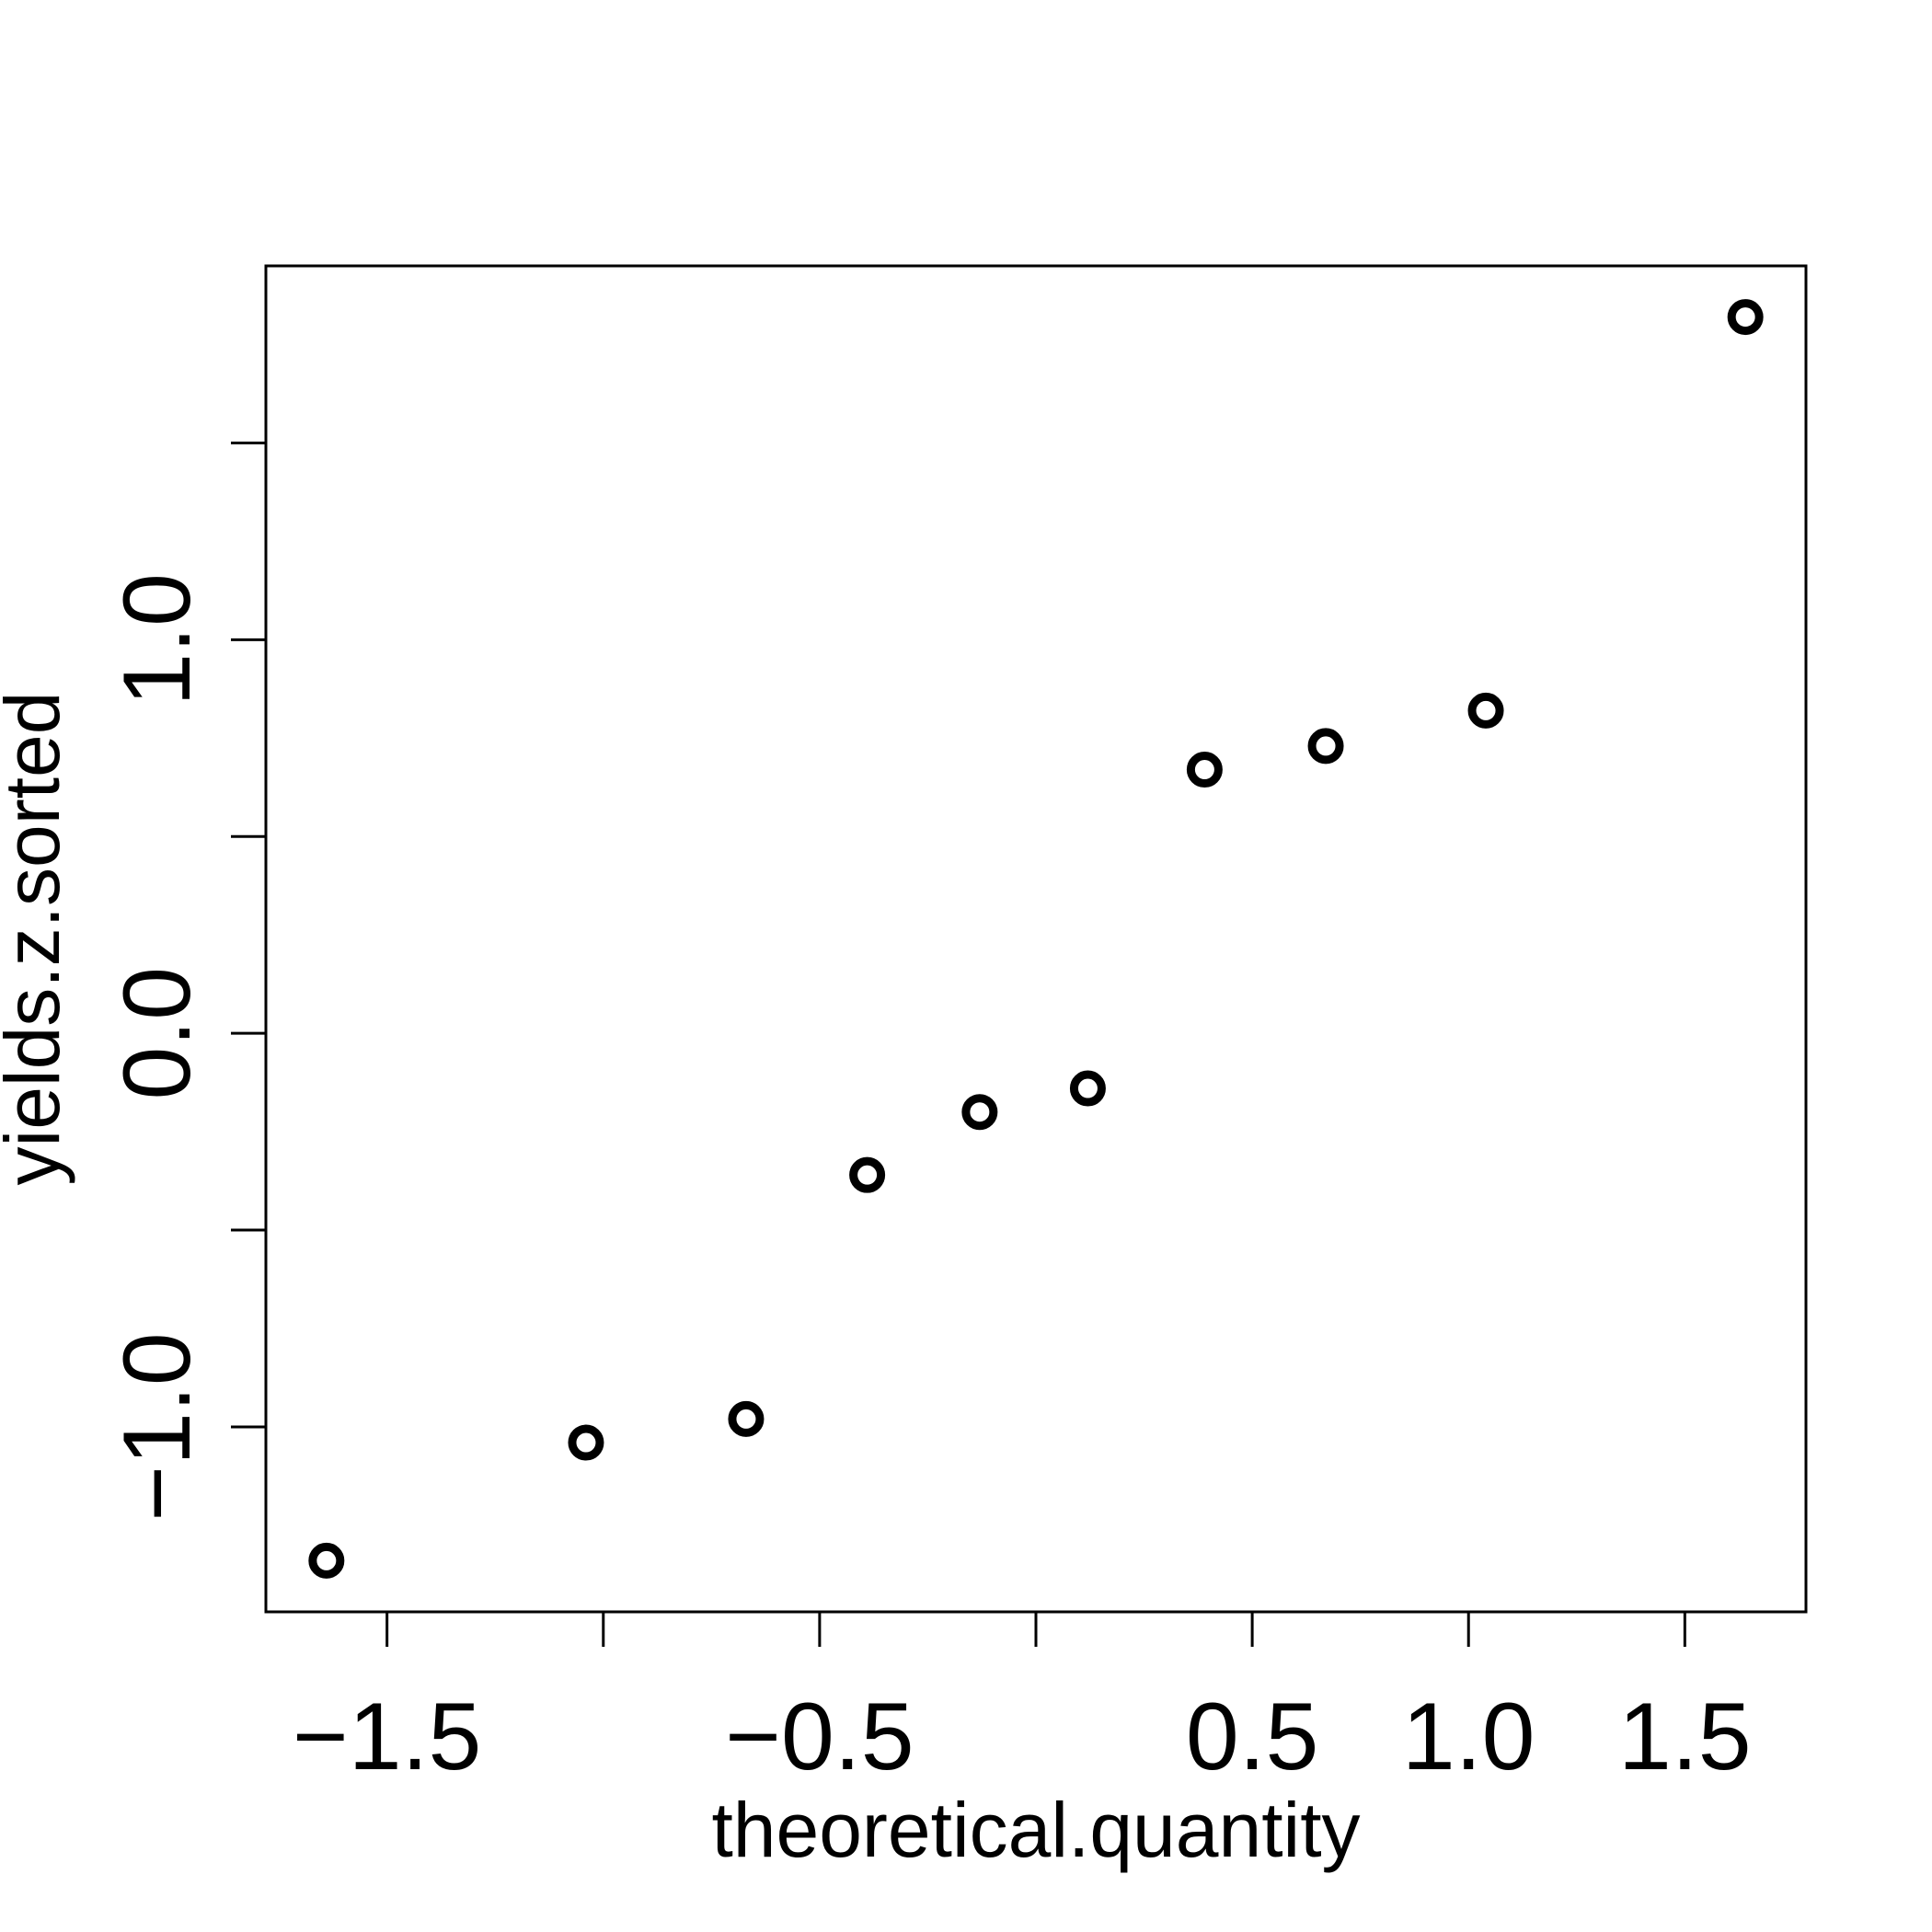  What do you see at coordinates (157, 1033) in the screenshot?
I see `y-tick-label: 0.0` at bounding box center [157, 1033].